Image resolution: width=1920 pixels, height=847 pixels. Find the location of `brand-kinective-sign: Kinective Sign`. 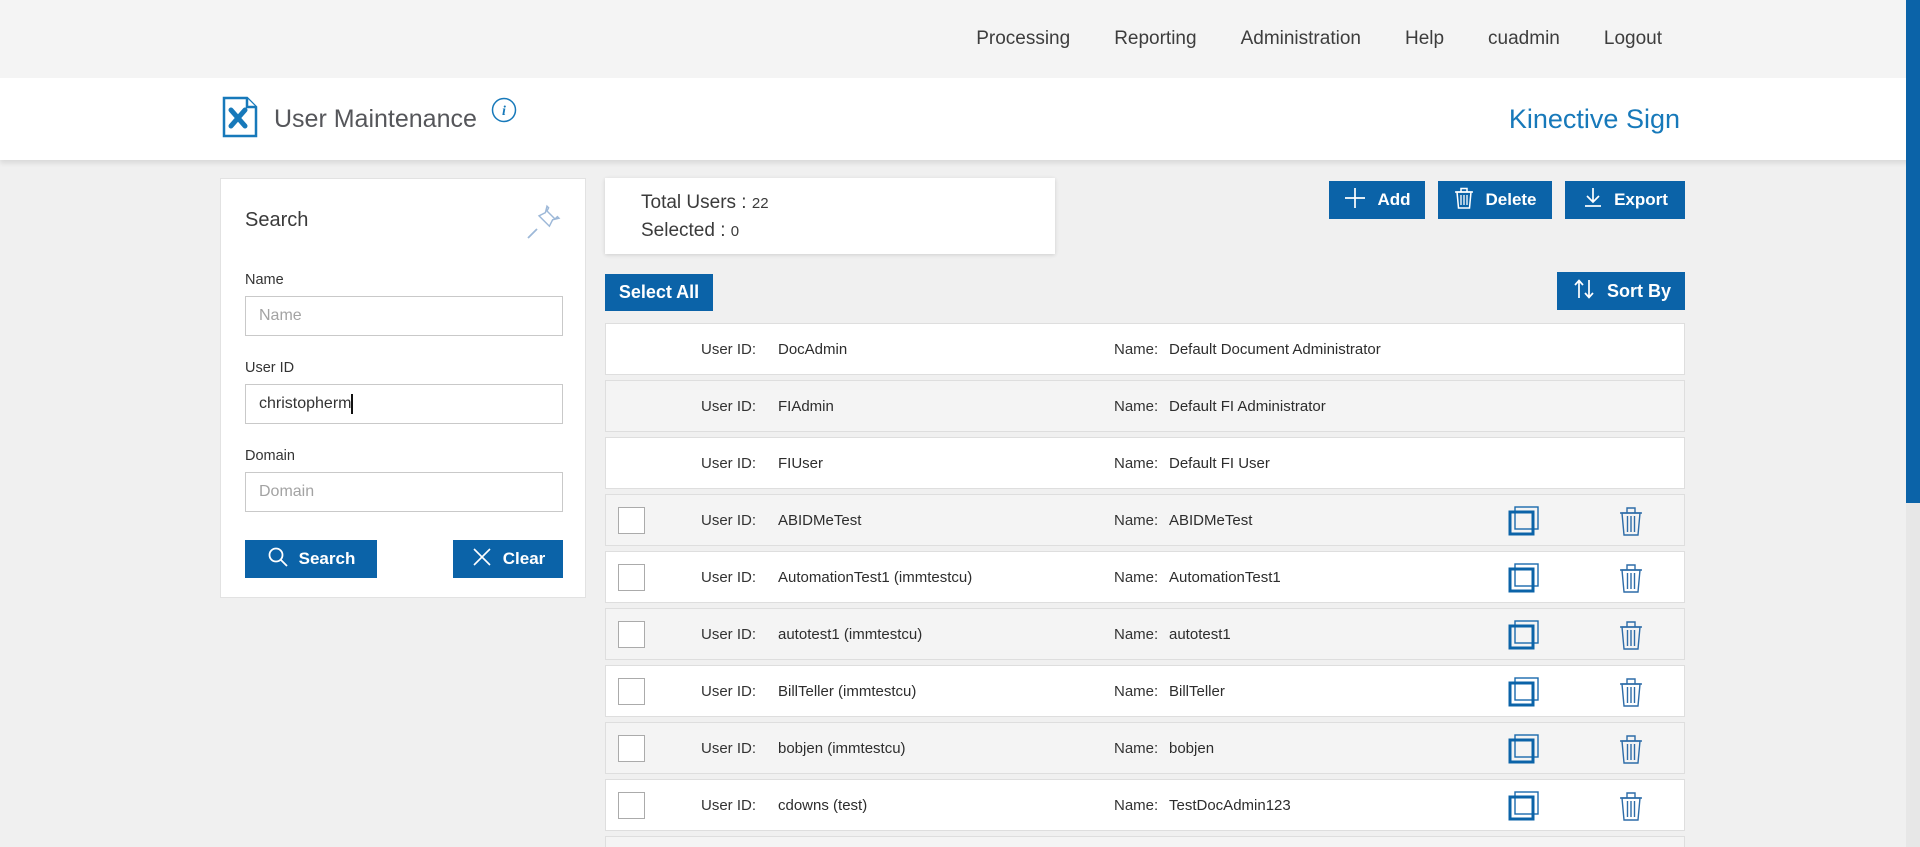

brand-kinective-sign: Kinective Sign is located at coordinates (1594, 118).